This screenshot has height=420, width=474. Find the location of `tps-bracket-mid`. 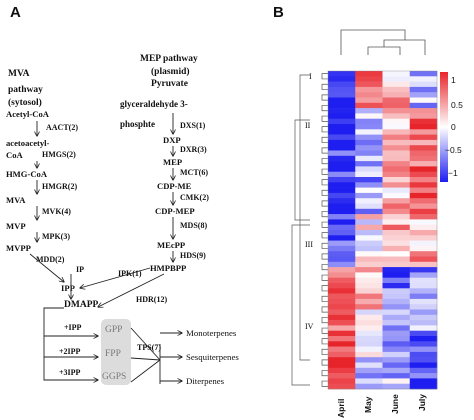

tps-bracket-mid is located at coordinates (145, 359).